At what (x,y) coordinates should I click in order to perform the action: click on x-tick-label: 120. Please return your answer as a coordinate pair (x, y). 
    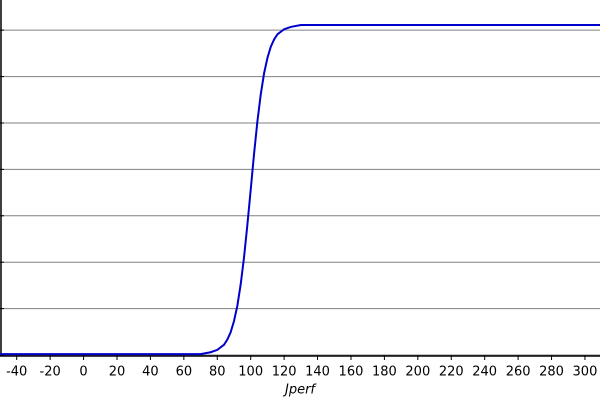
    Looking at the image, I should click on (284, 372).